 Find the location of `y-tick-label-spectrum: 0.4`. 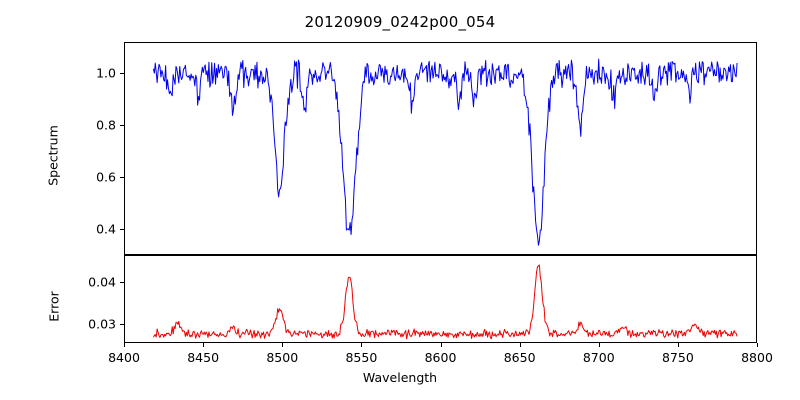

y-tick-label-spectrum: 0.4 is located at coordinates (106, 229).